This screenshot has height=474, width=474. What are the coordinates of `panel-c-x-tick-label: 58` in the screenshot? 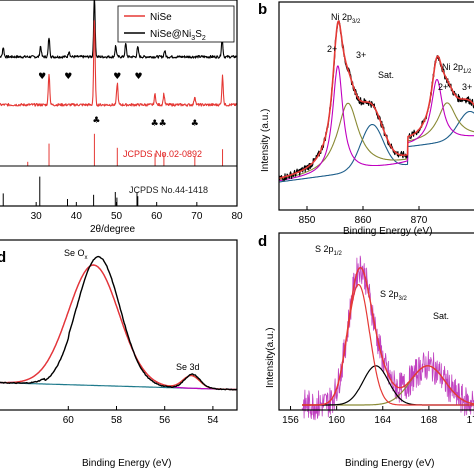 It's located at (117, 420).